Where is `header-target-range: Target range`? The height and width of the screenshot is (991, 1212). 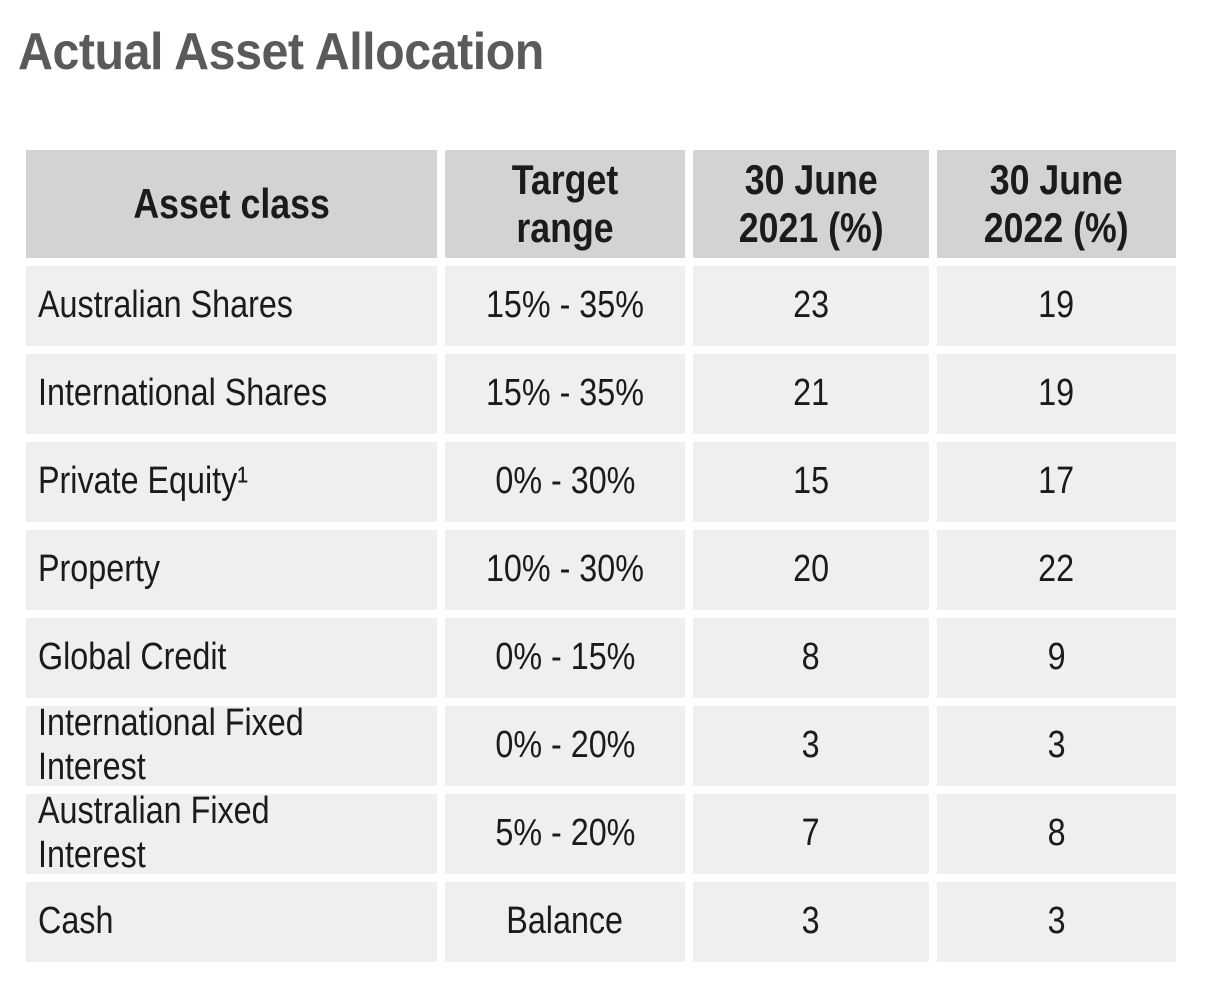
header-target-range: Target range is located at coordinates (565, 204).